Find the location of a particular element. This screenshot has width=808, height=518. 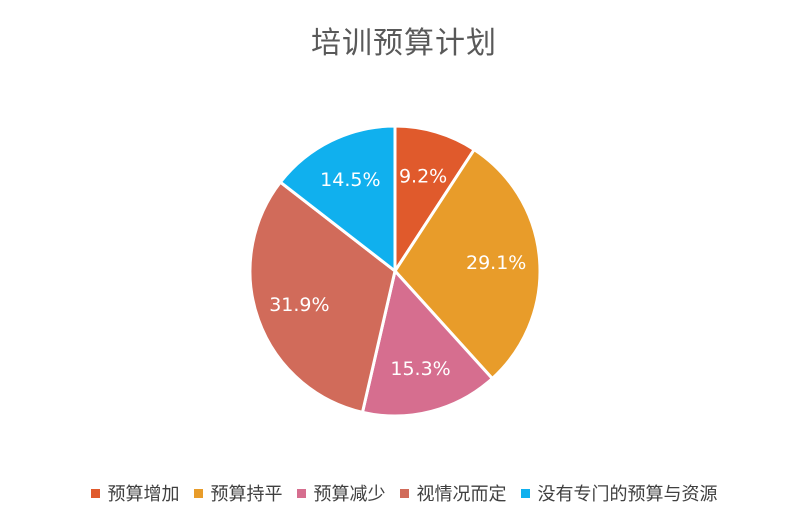

legend-label: 预算减少 is located at coordinates (349, 494).